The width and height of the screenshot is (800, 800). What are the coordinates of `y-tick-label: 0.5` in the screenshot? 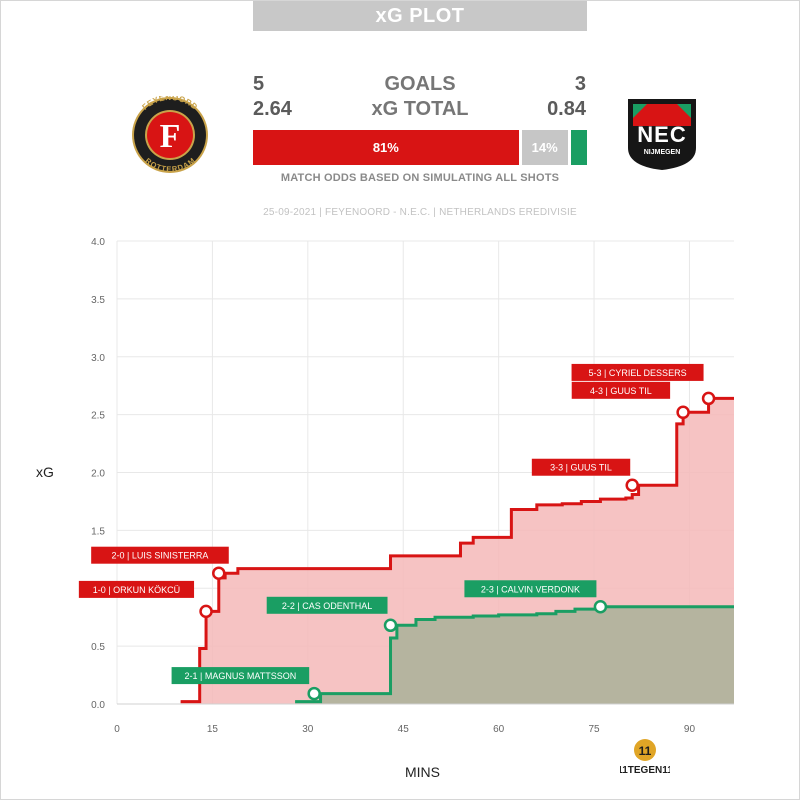 It's located at (98, 647).